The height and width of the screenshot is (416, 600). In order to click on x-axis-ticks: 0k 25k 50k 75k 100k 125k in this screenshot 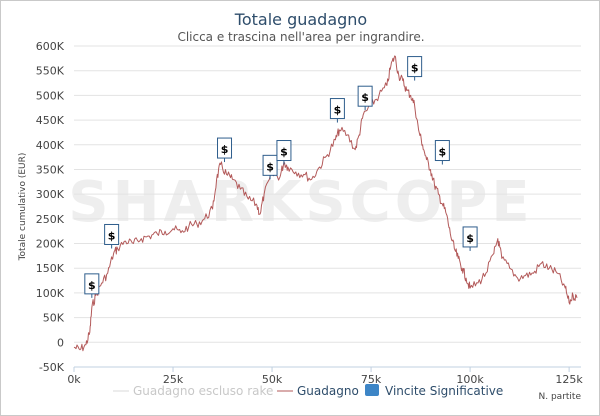, I will do `click(325, 376)`.